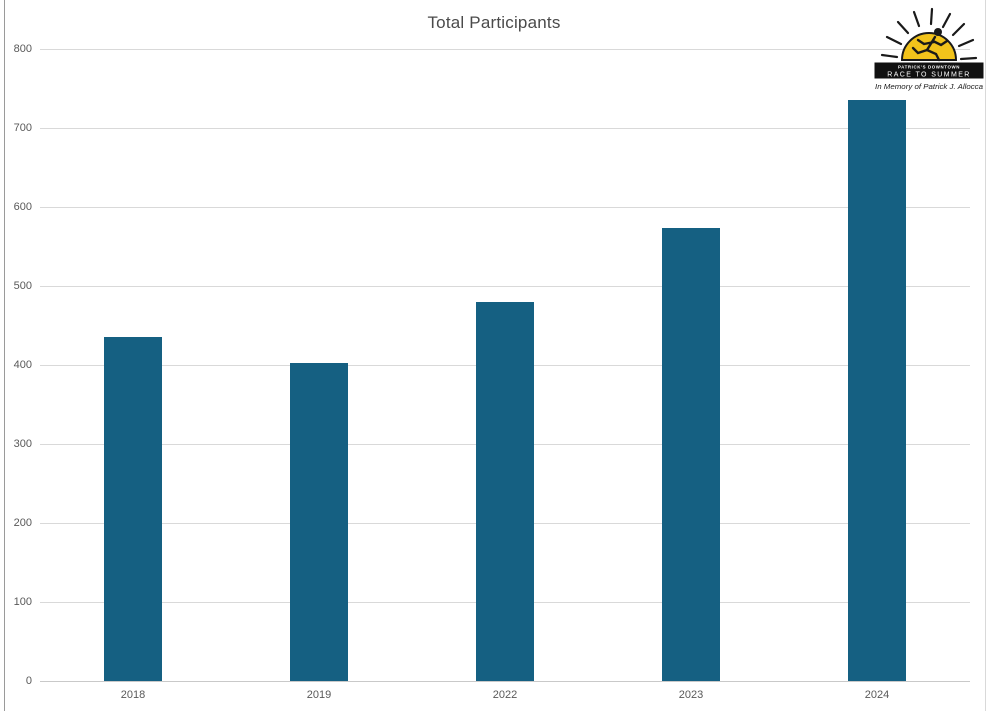  I want to click on y-axis-tick-label: 200, so click(22, 522).